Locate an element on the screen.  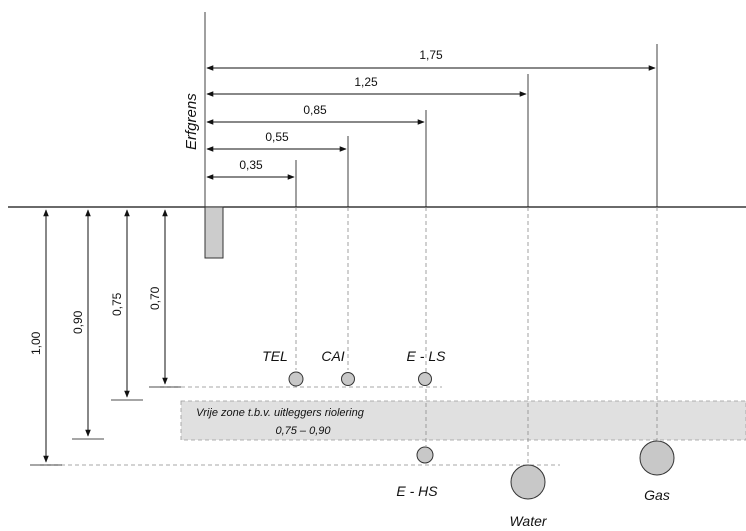
pipe-tel is located at coordinates (296, 379).